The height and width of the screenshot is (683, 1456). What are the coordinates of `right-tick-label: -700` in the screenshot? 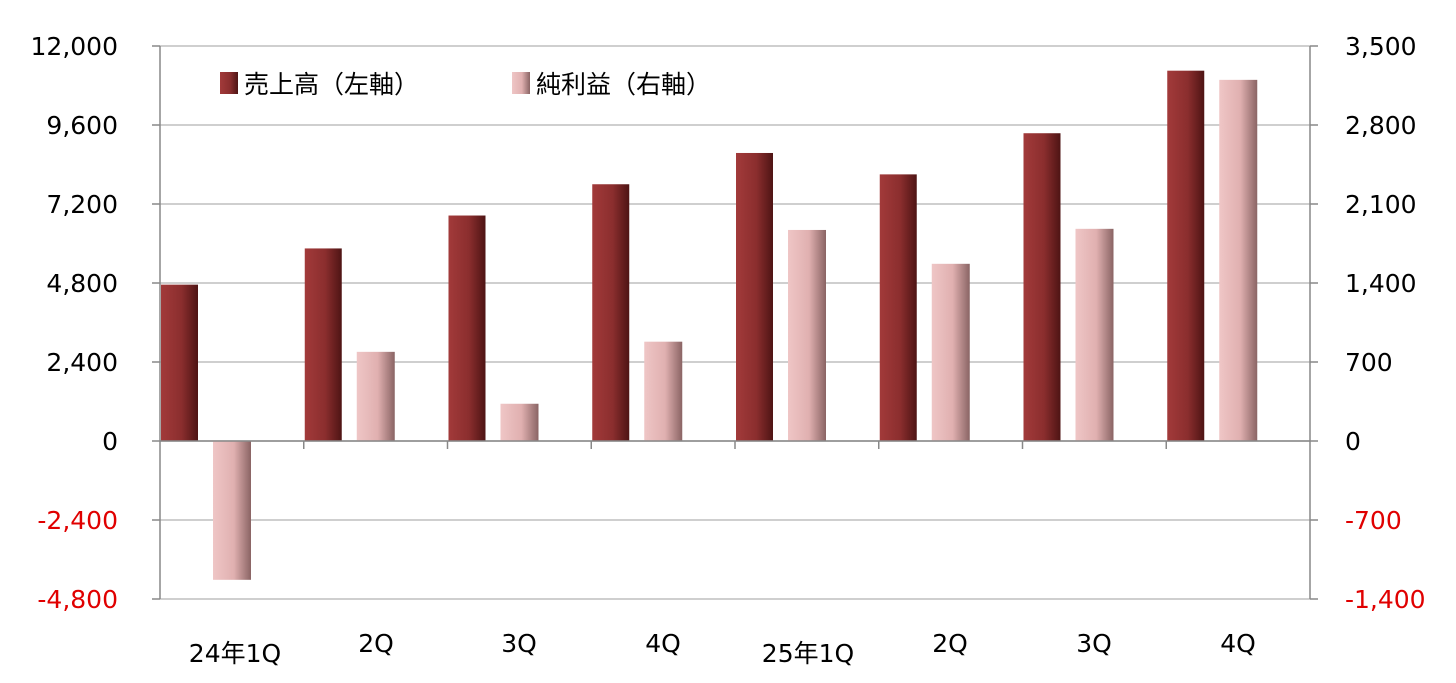 It's located at (1373, 520).